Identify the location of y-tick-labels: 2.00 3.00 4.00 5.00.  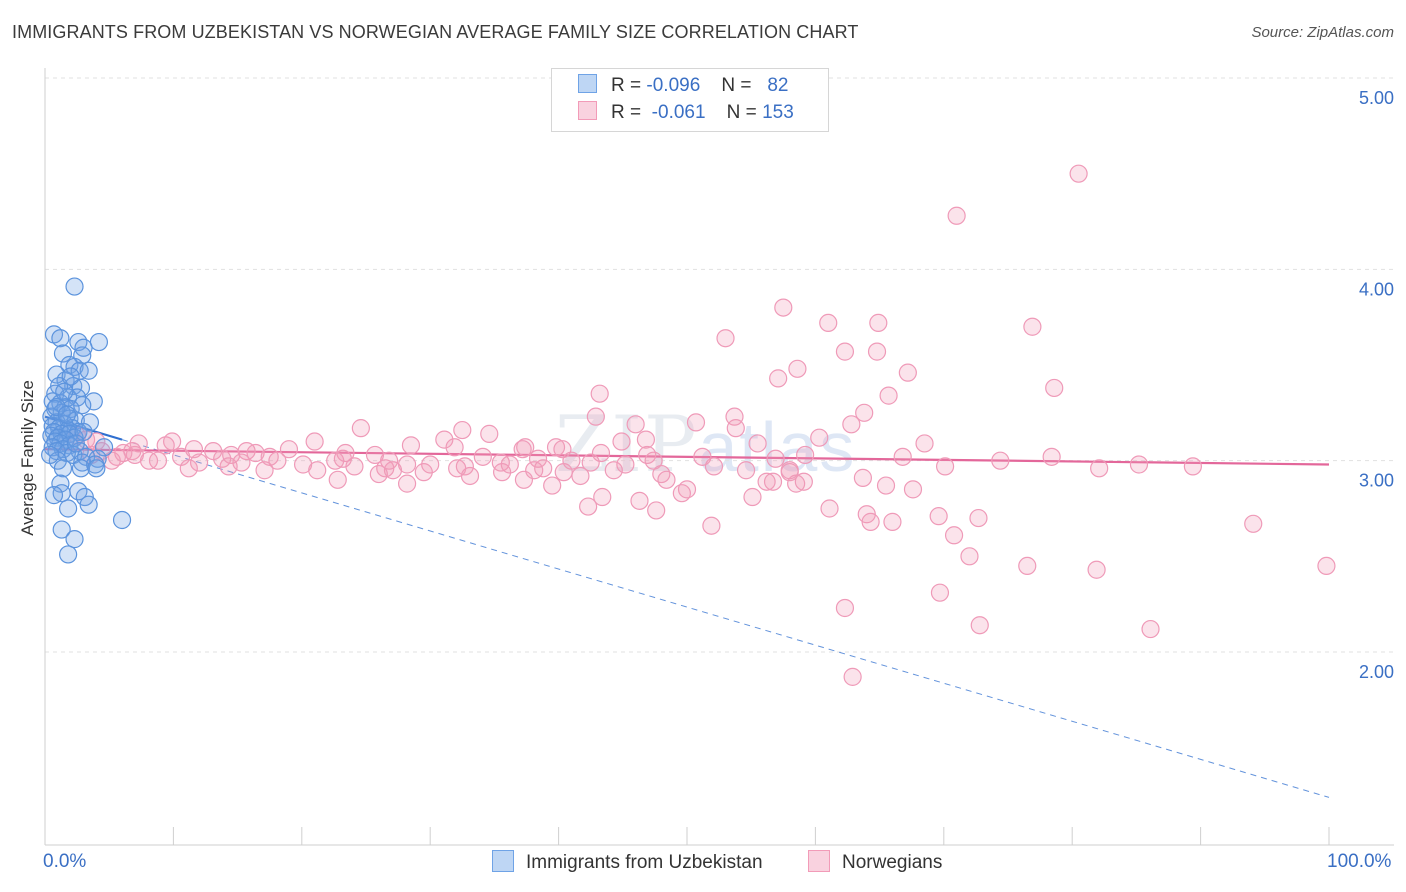
(1376, 385).